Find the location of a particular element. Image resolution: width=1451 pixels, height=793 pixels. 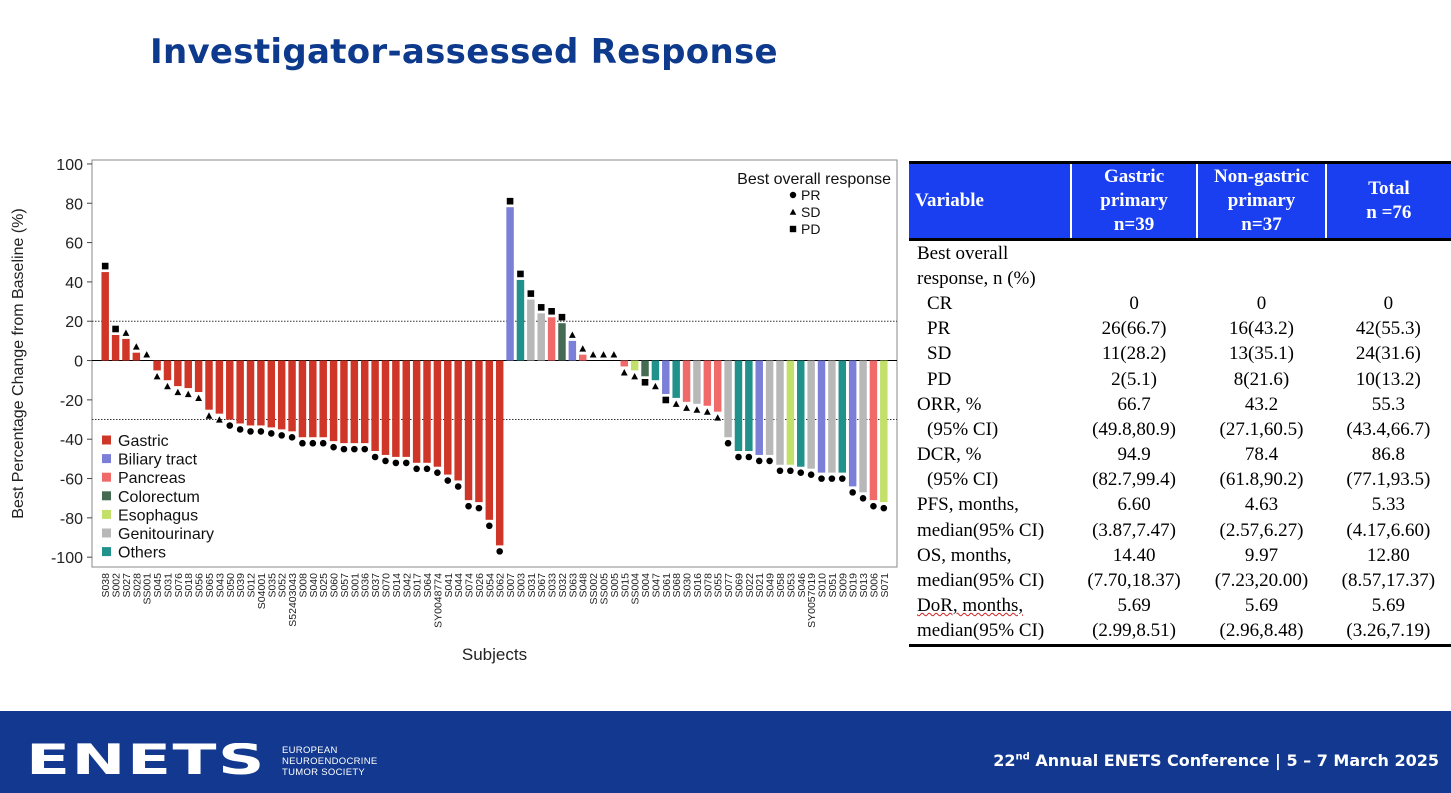

x-tick-label: S026 is located at coordinates (480, 585).